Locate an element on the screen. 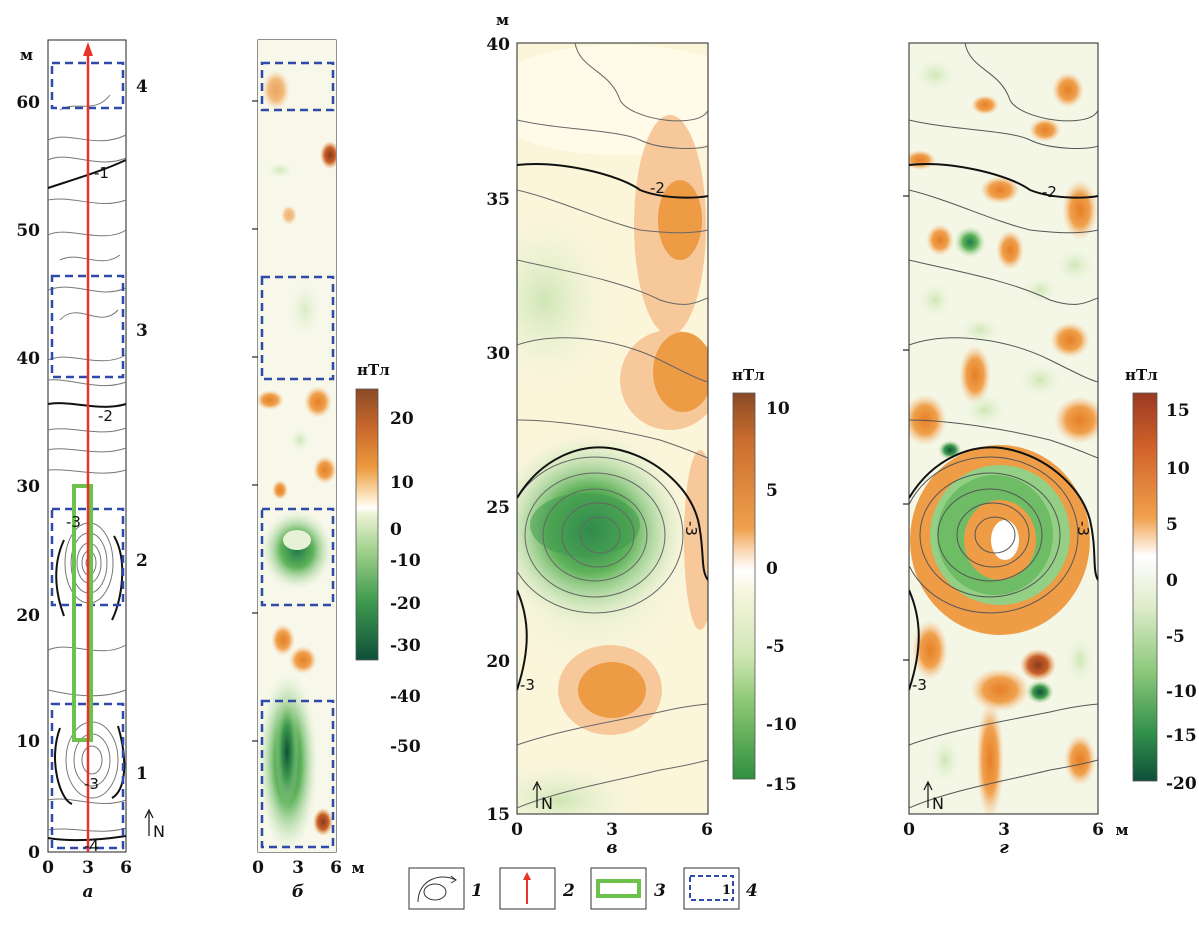  legend-number: 3 is located at coordinates (660, 891).